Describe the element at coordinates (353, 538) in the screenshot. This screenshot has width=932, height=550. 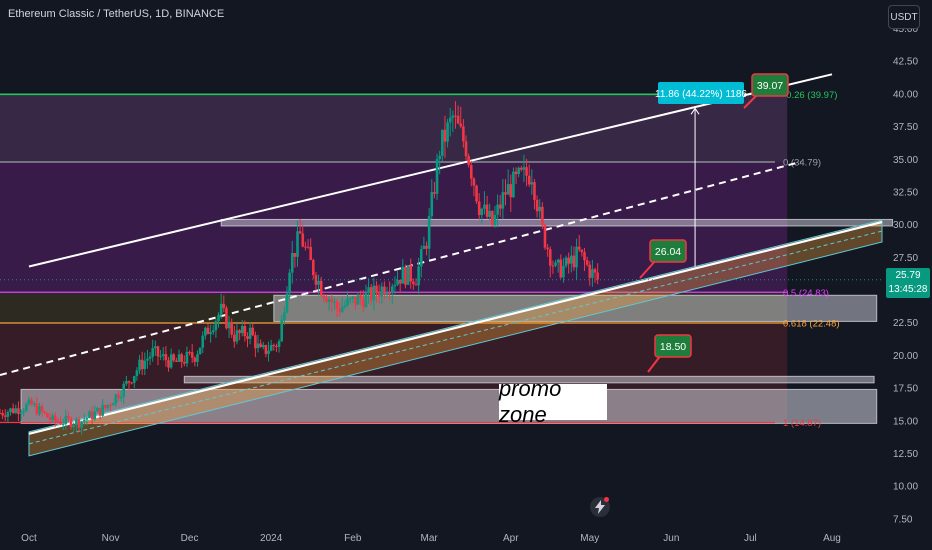
I see `x-tick-label: Feb` at that location.